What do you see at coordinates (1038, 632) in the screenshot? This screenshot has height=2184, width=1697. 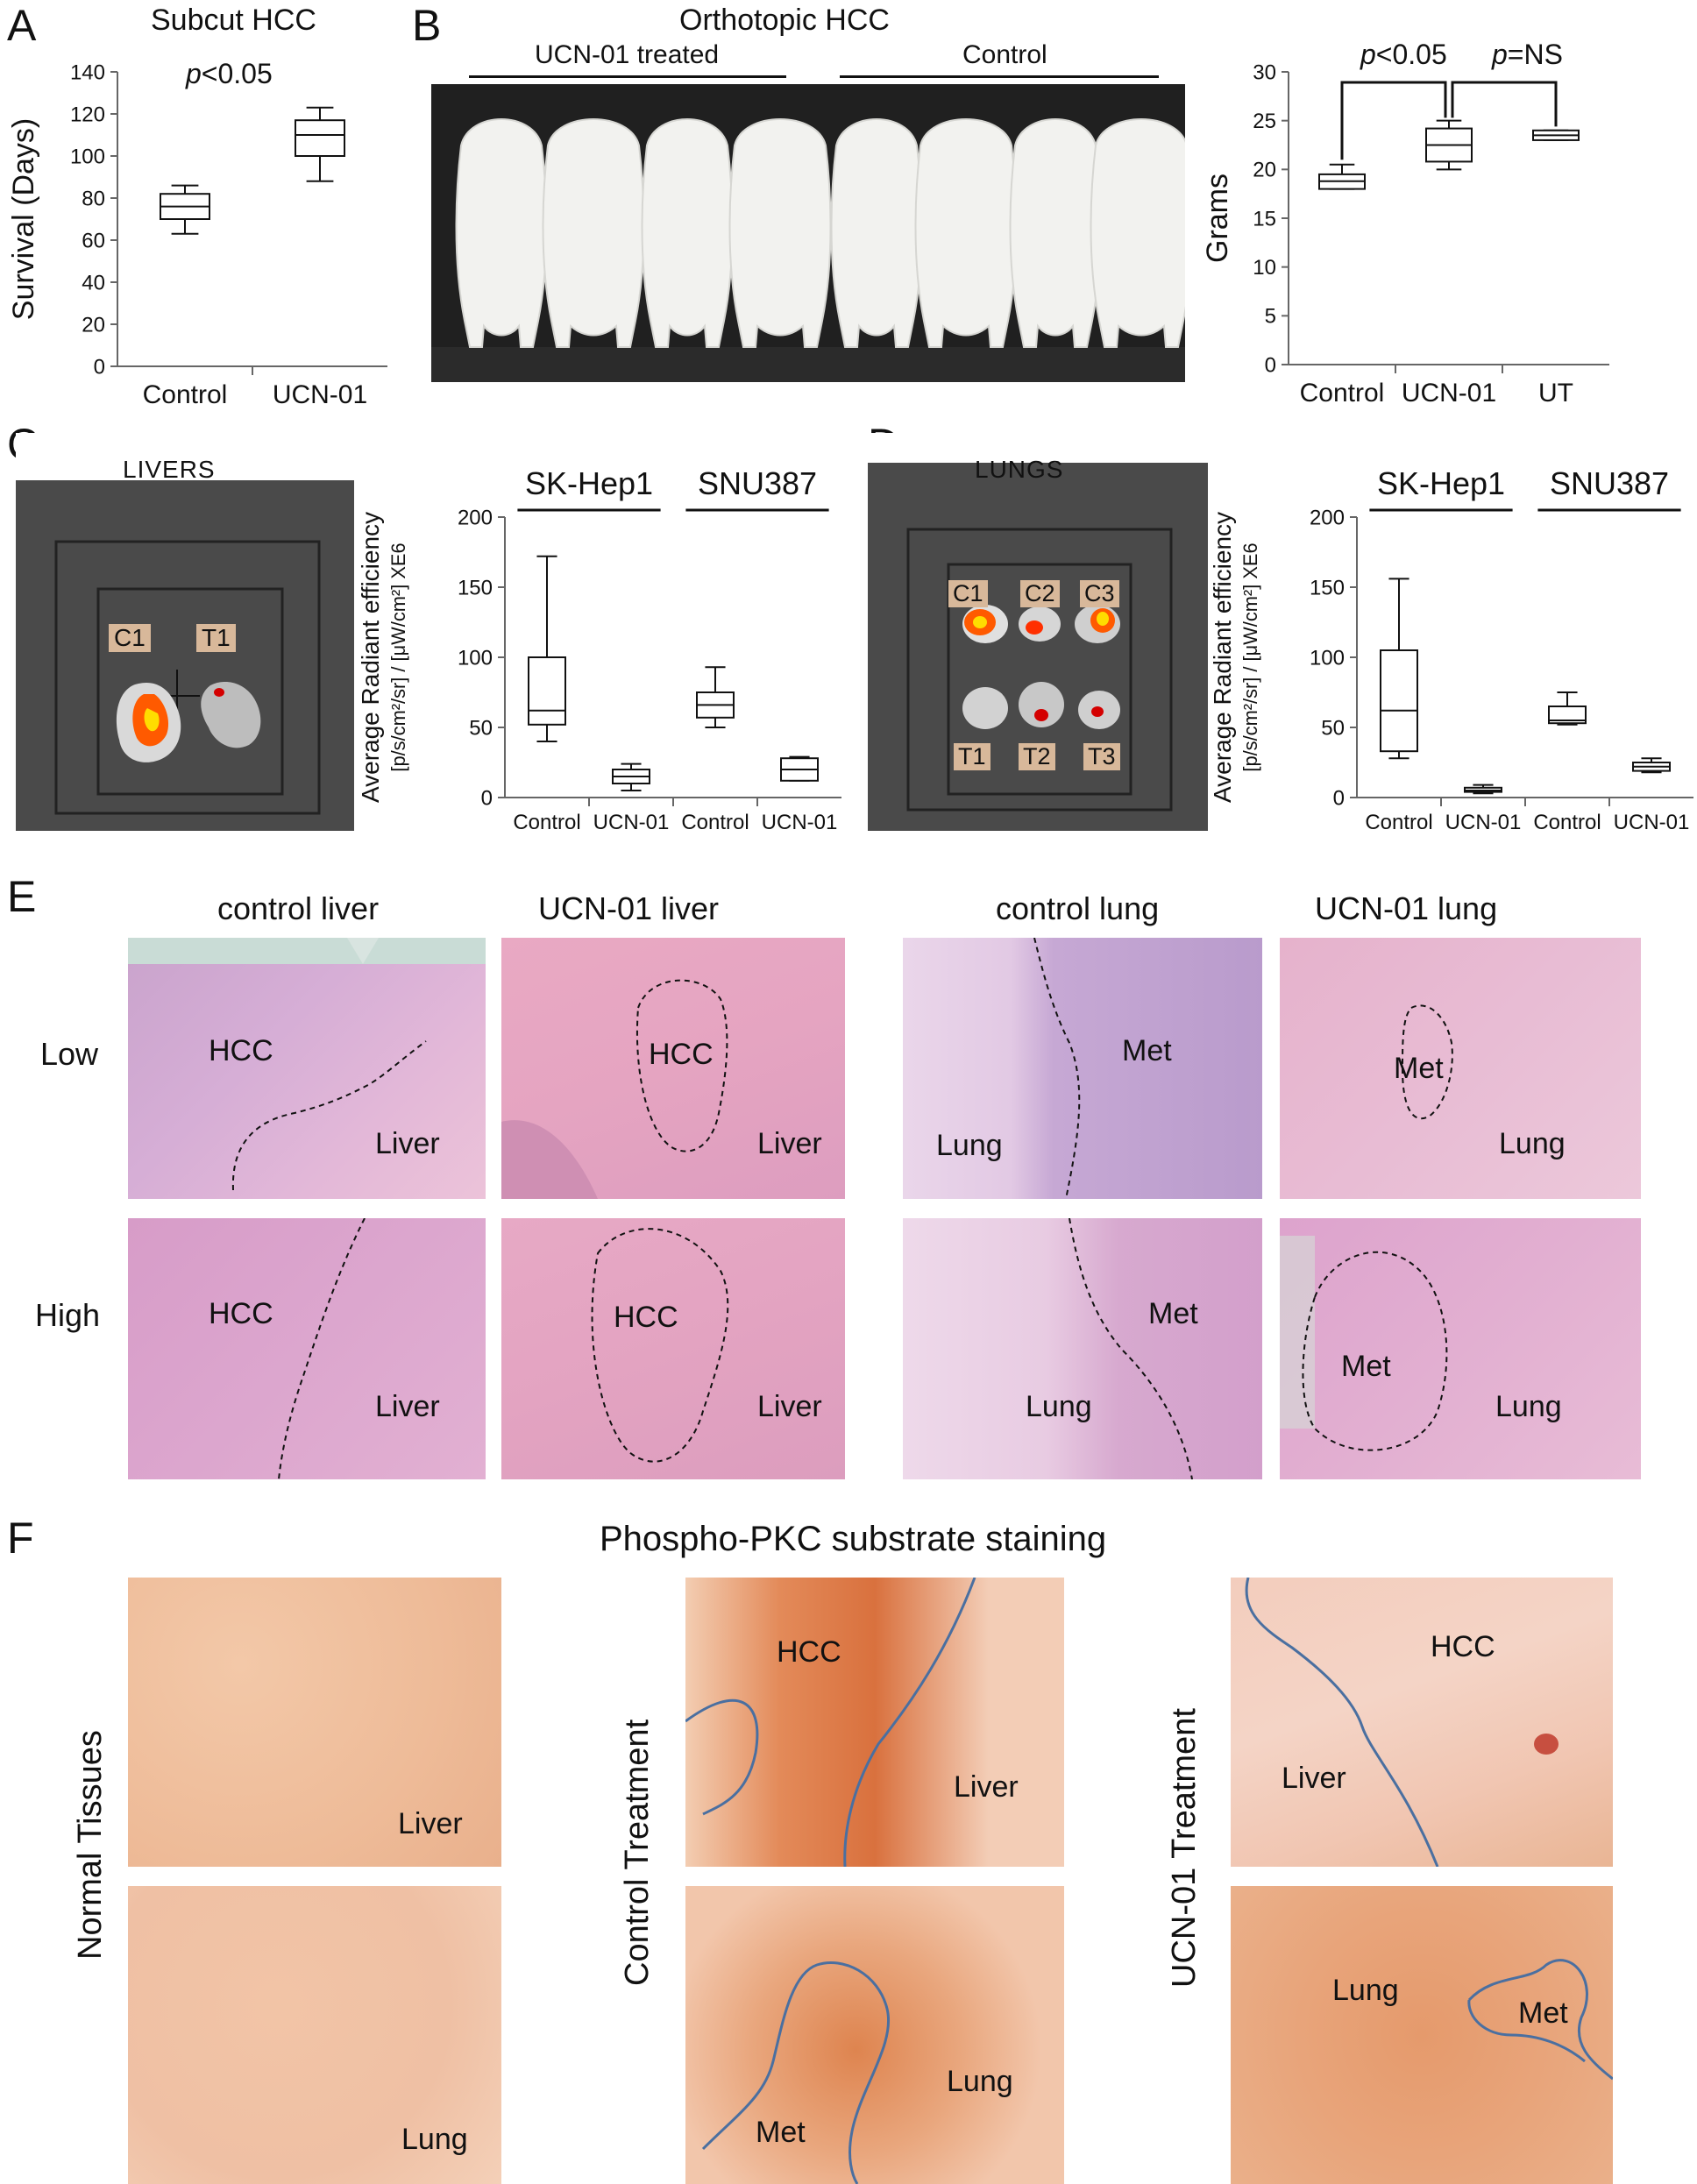 I see `lungs-image` at bounding box center [1038, 632].